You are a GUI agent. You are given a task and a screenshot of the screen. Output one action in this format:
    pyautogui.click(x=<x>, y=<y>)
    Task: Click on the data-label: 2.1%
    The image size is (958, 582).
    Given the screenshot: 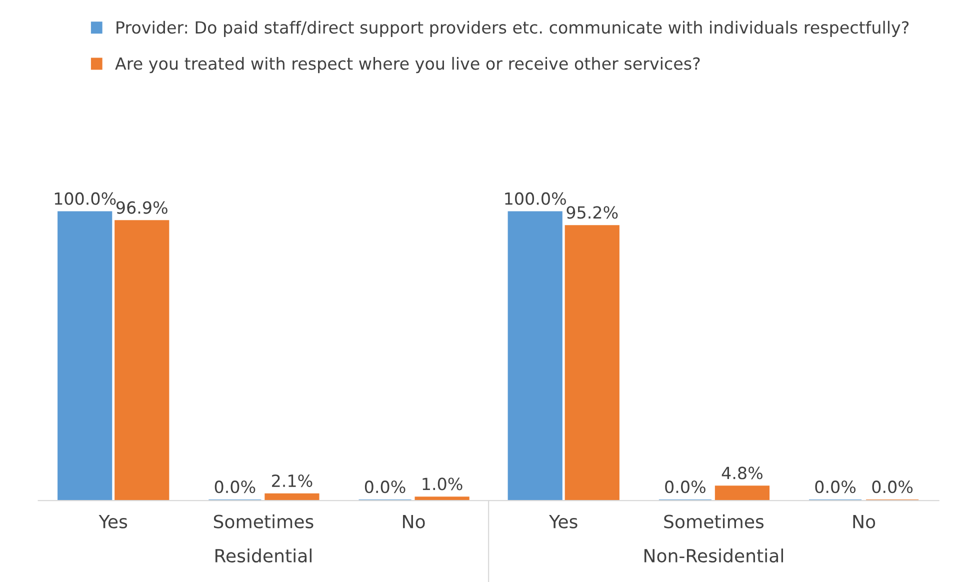 What is the action you would take?
    pyautogui.click(x=292, y=481)
    